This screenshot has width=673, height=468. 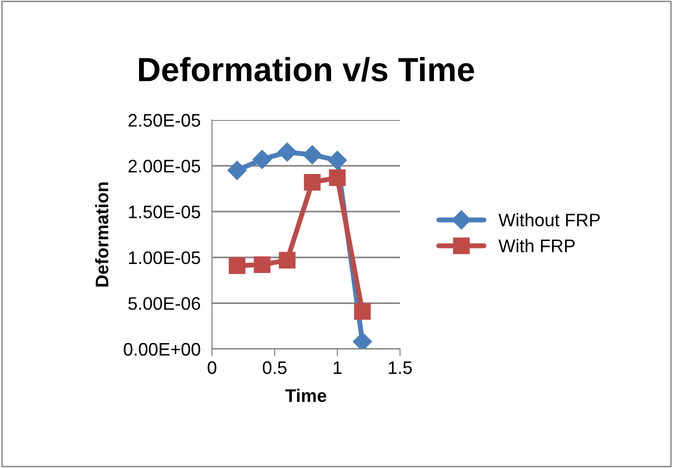 I want to click on y-tick-label: 5.00E-06, so click(x=164, y=303).